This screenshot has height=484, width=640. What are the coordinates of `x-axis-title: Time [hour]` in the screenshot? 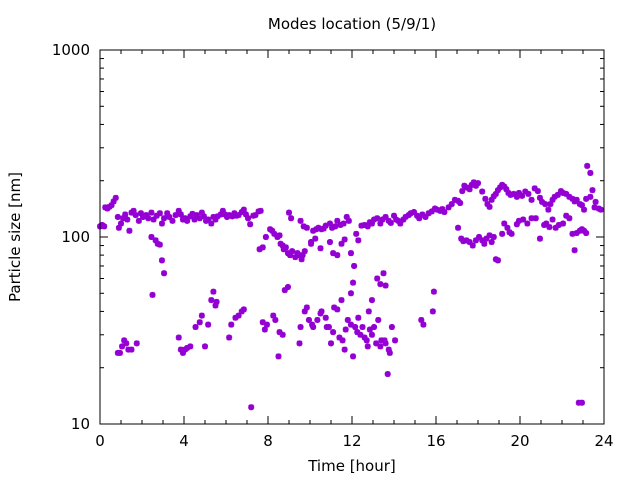 It's located at (351, 466).